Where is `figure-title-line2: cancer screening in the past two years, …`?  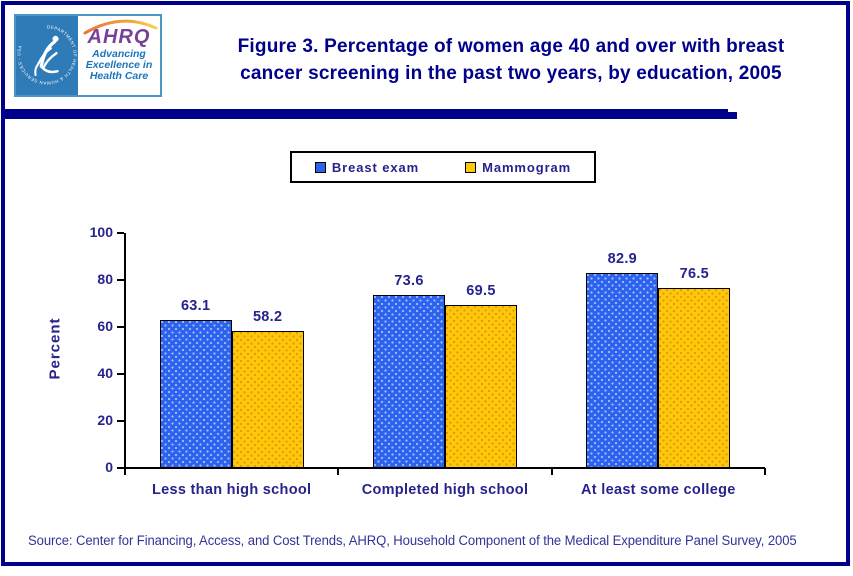 figure-title-line2: cancer screening in the past two years, … is located at coordinates (511, 73).